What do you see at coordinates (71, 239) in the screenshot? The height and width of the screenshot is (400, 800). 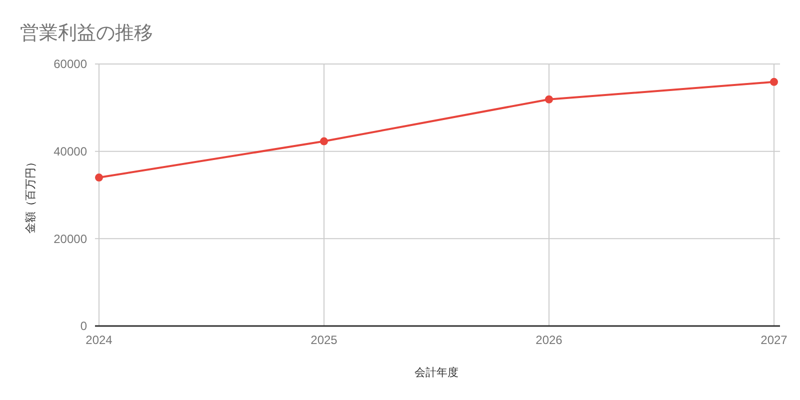 I see `y-tick-label: 20000` at bounding box center [71, 239].